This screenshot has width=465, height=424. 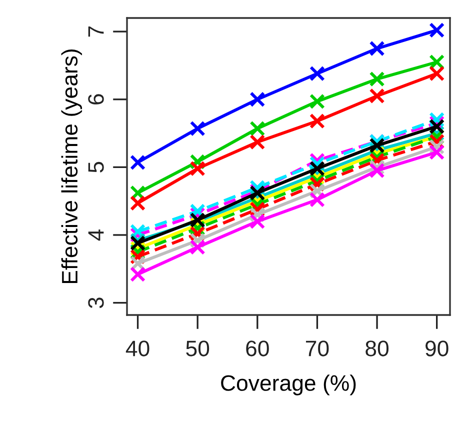 I want to click on x-tick-label: 80, so click(x=377, y=348).